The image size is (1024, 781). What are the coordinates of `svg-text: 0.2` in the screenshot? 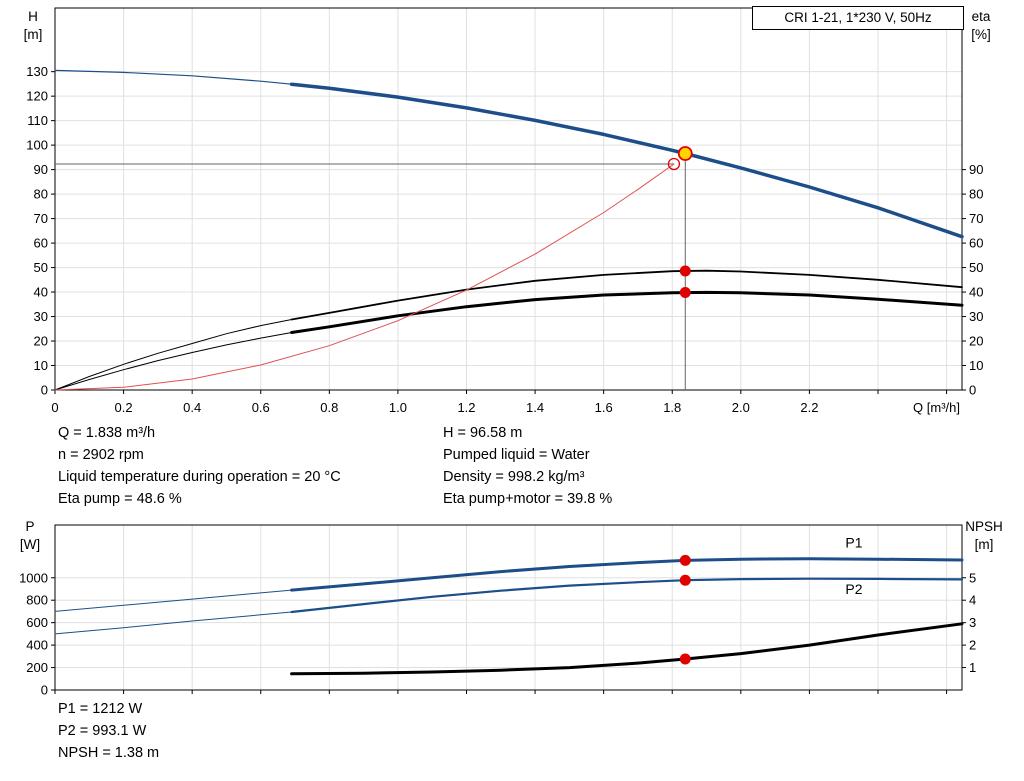 It's located at (124, 407).